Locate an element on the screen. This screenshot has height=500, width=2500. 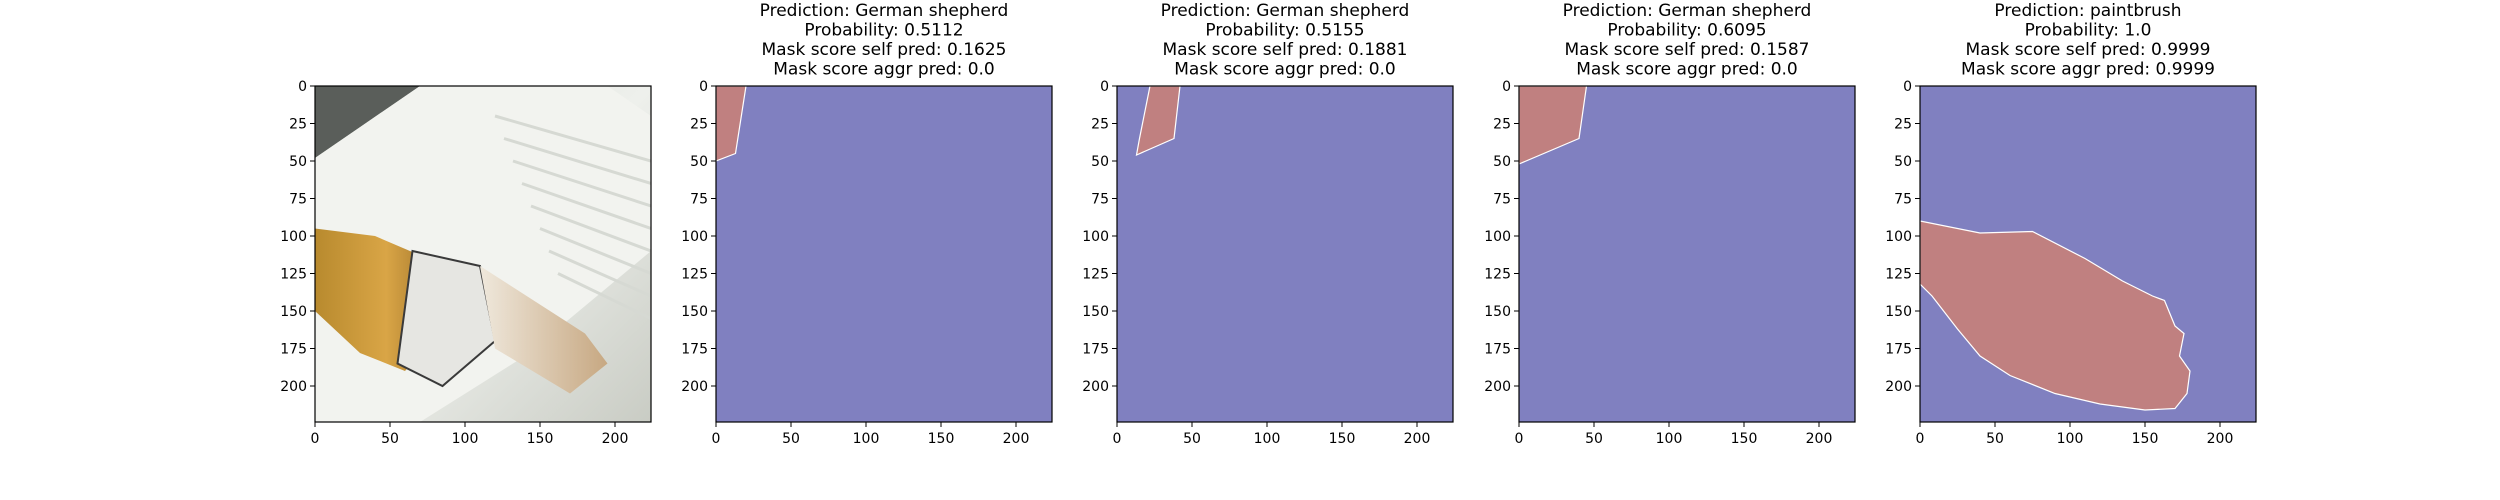
panel-2-title-line-3: Mask score self pred: 0.1625 is located at coordinates (884, 50).